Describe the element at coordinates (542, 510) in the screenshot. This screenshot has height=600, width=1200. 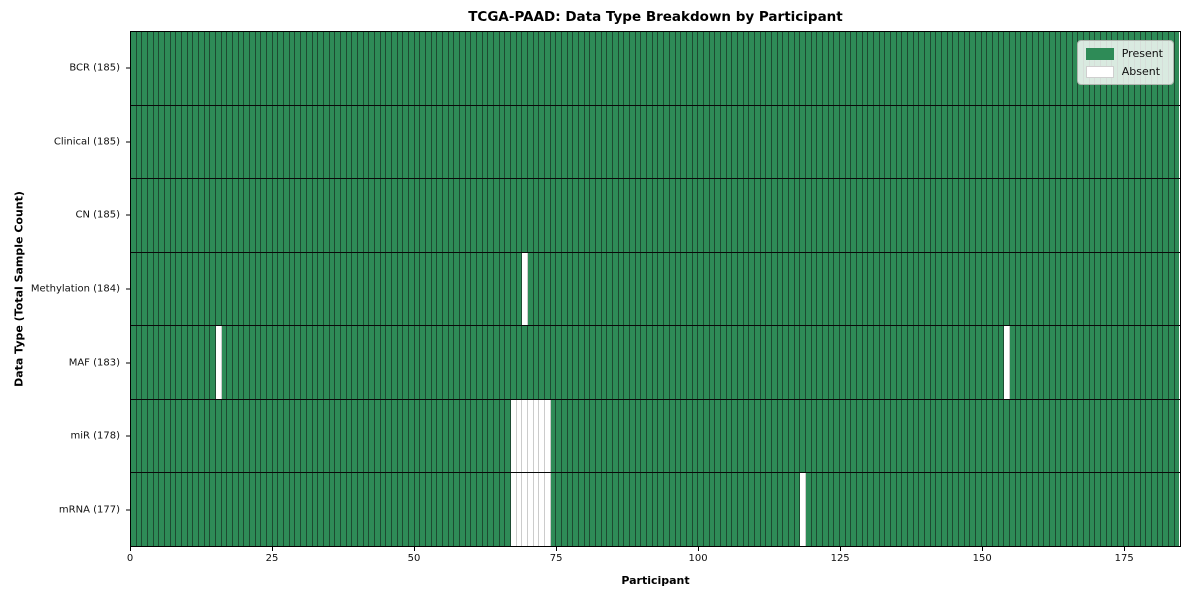
I see `participant-cell-absent` at that location.